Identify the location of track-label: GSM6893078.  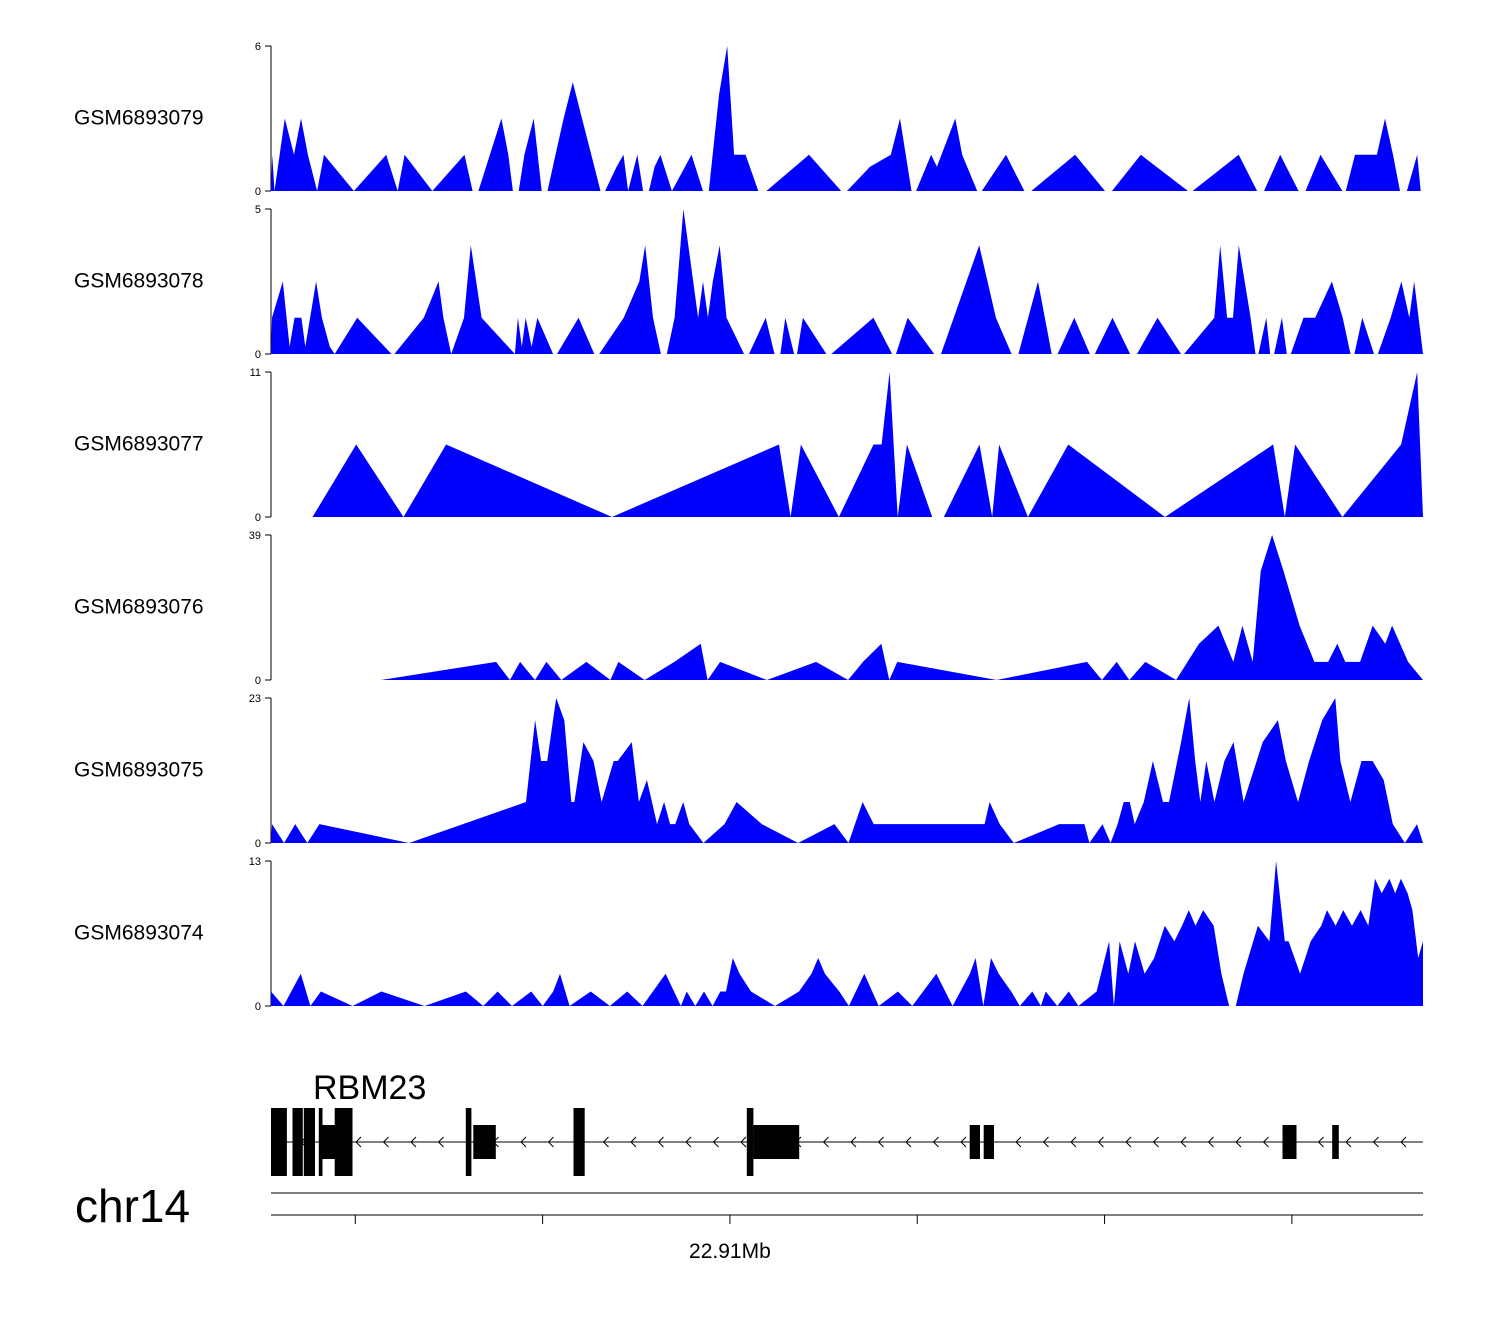
(139, 281).